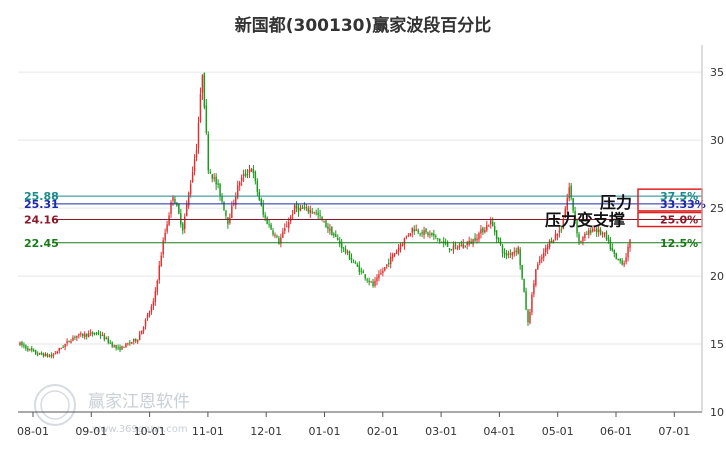  Describe the element at coordinates (91, 431) in the screenshot. I see `x-tick-label: 09-01` at that location.